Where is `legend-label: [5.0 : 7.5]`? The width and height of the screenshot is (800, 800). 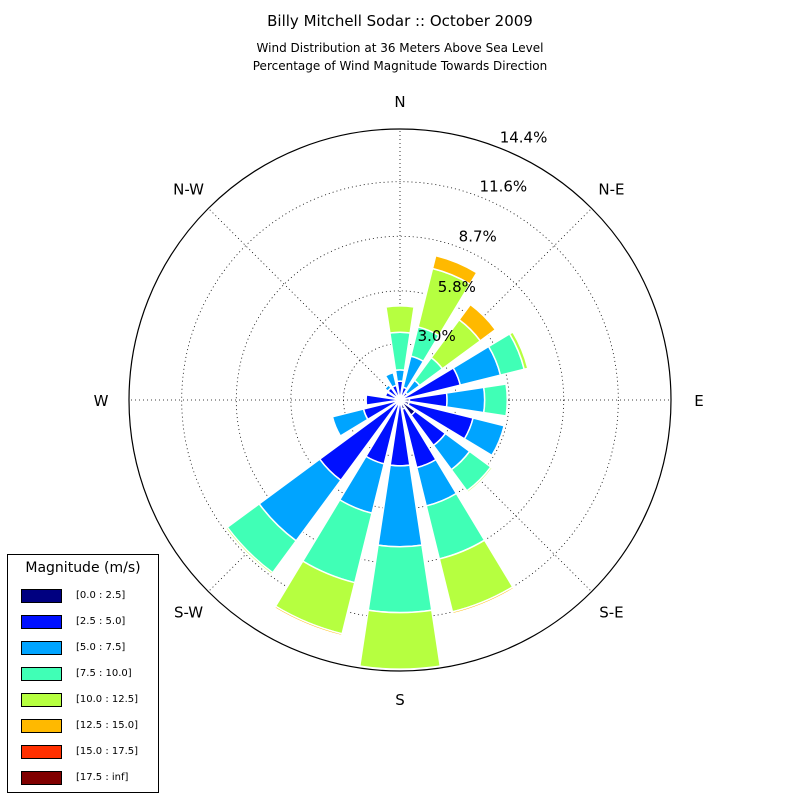 legend-label: [5.0 : 7.5] is located at coordinates (101, 647).